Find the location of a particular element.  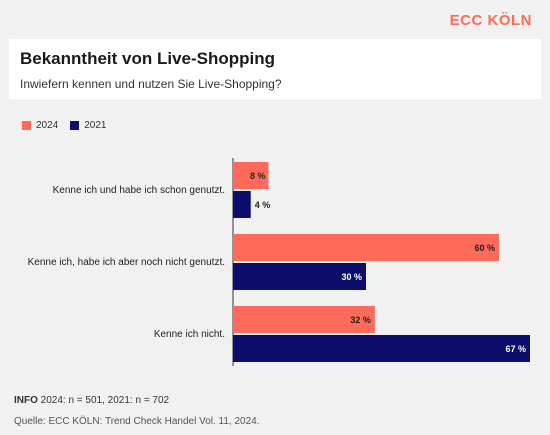

info-label: INFO is located at coordinates (26, 400).